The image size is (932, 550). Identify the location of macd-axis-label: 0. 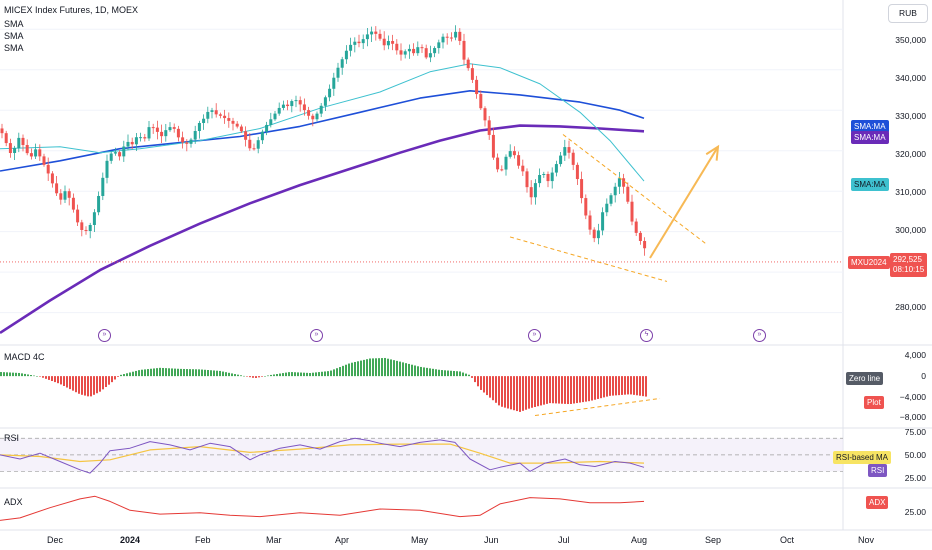
(923, 376).